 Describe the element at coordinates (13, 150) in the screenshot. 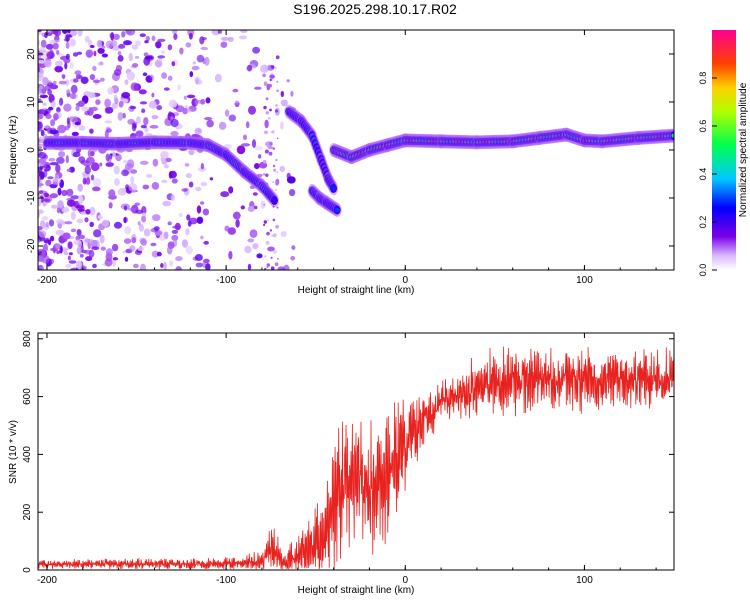

I see `spectrogram-ylabel: Frequency (Hz)` at that location.